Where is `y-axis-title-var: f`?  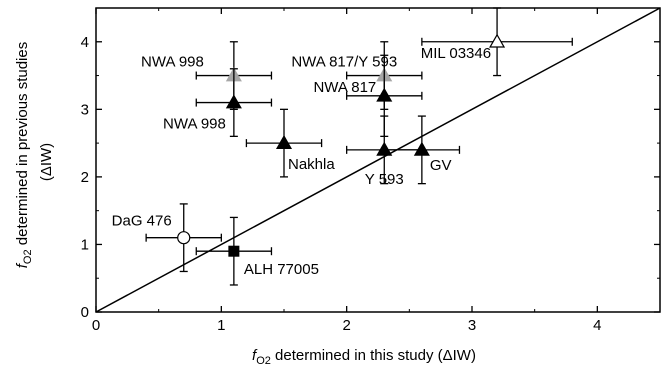 y-axis-title-var: f is located at coordinates (22, 265).